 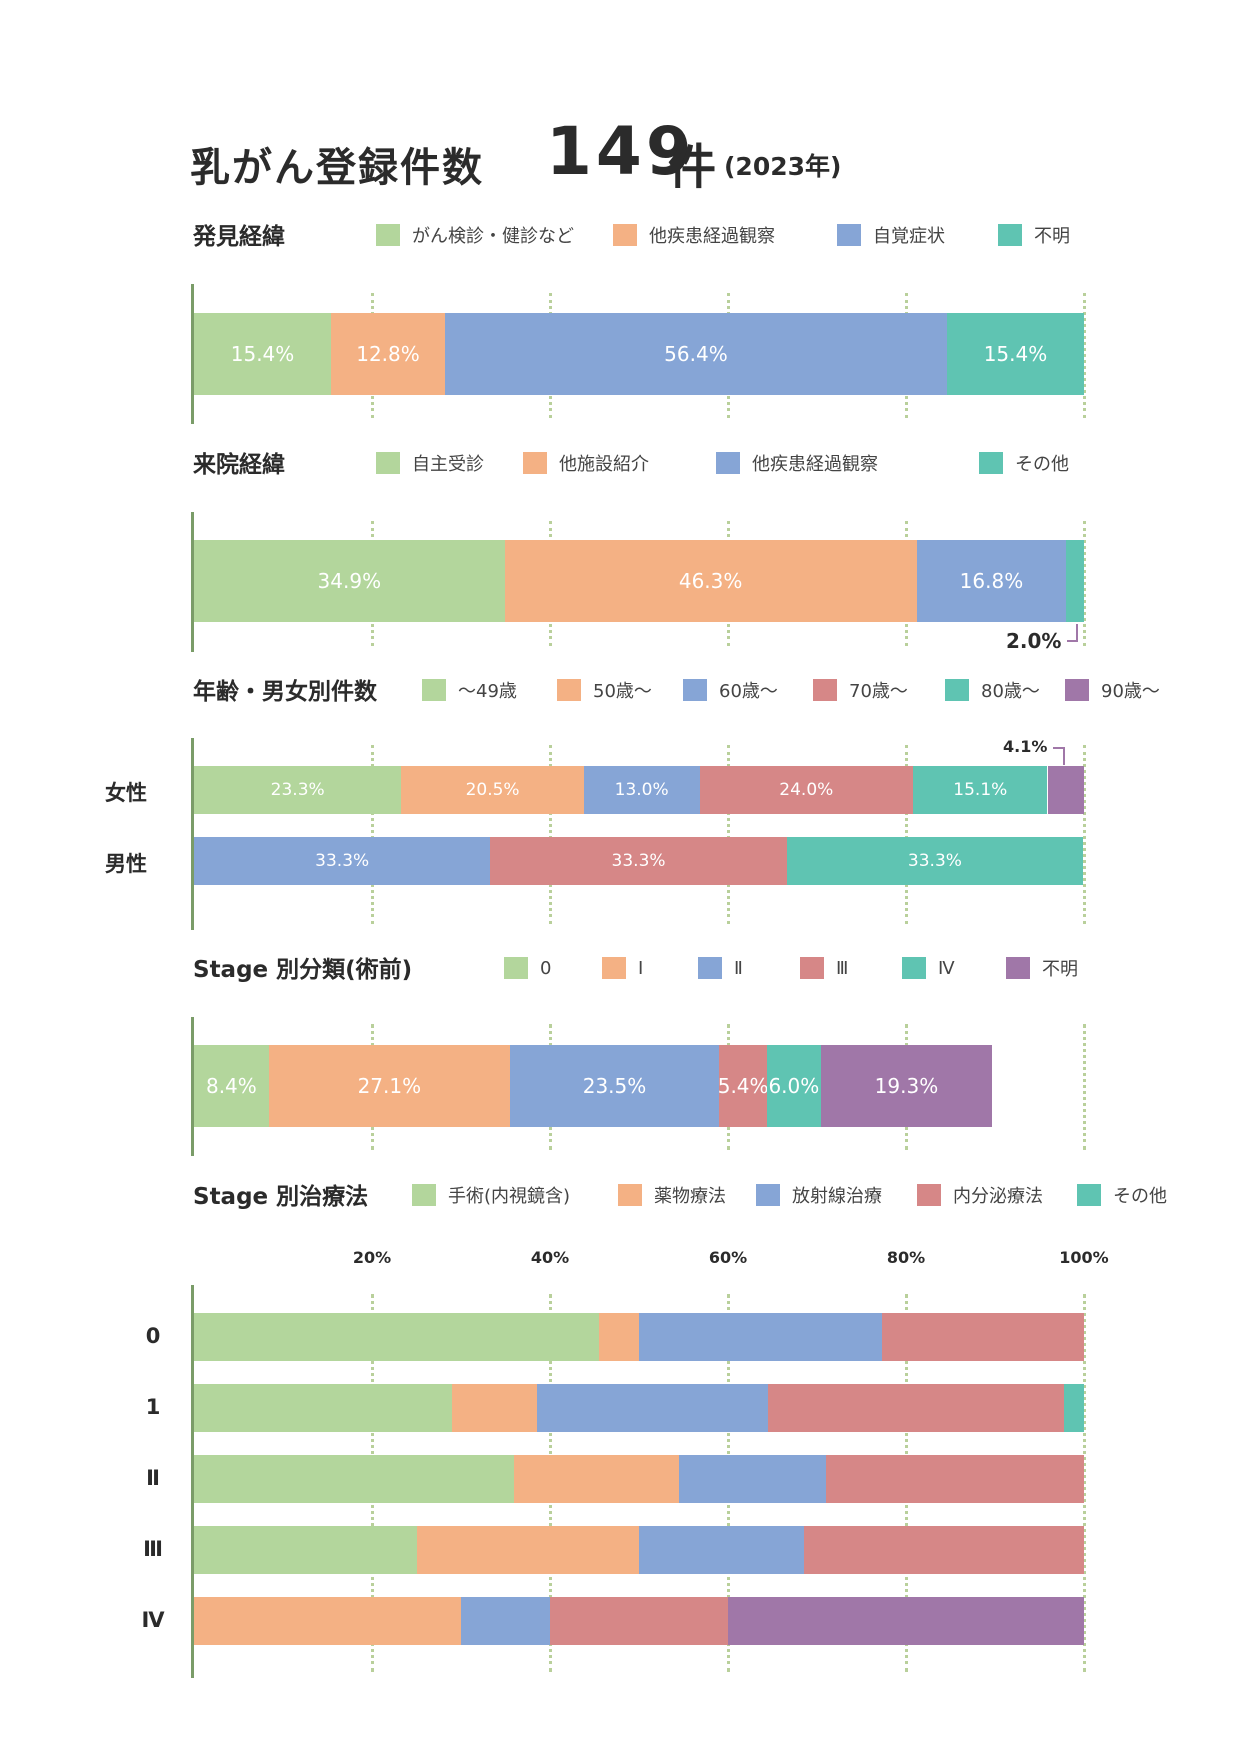 I want to click on x-tick-label: 40%, so click(x=550, y=1257).